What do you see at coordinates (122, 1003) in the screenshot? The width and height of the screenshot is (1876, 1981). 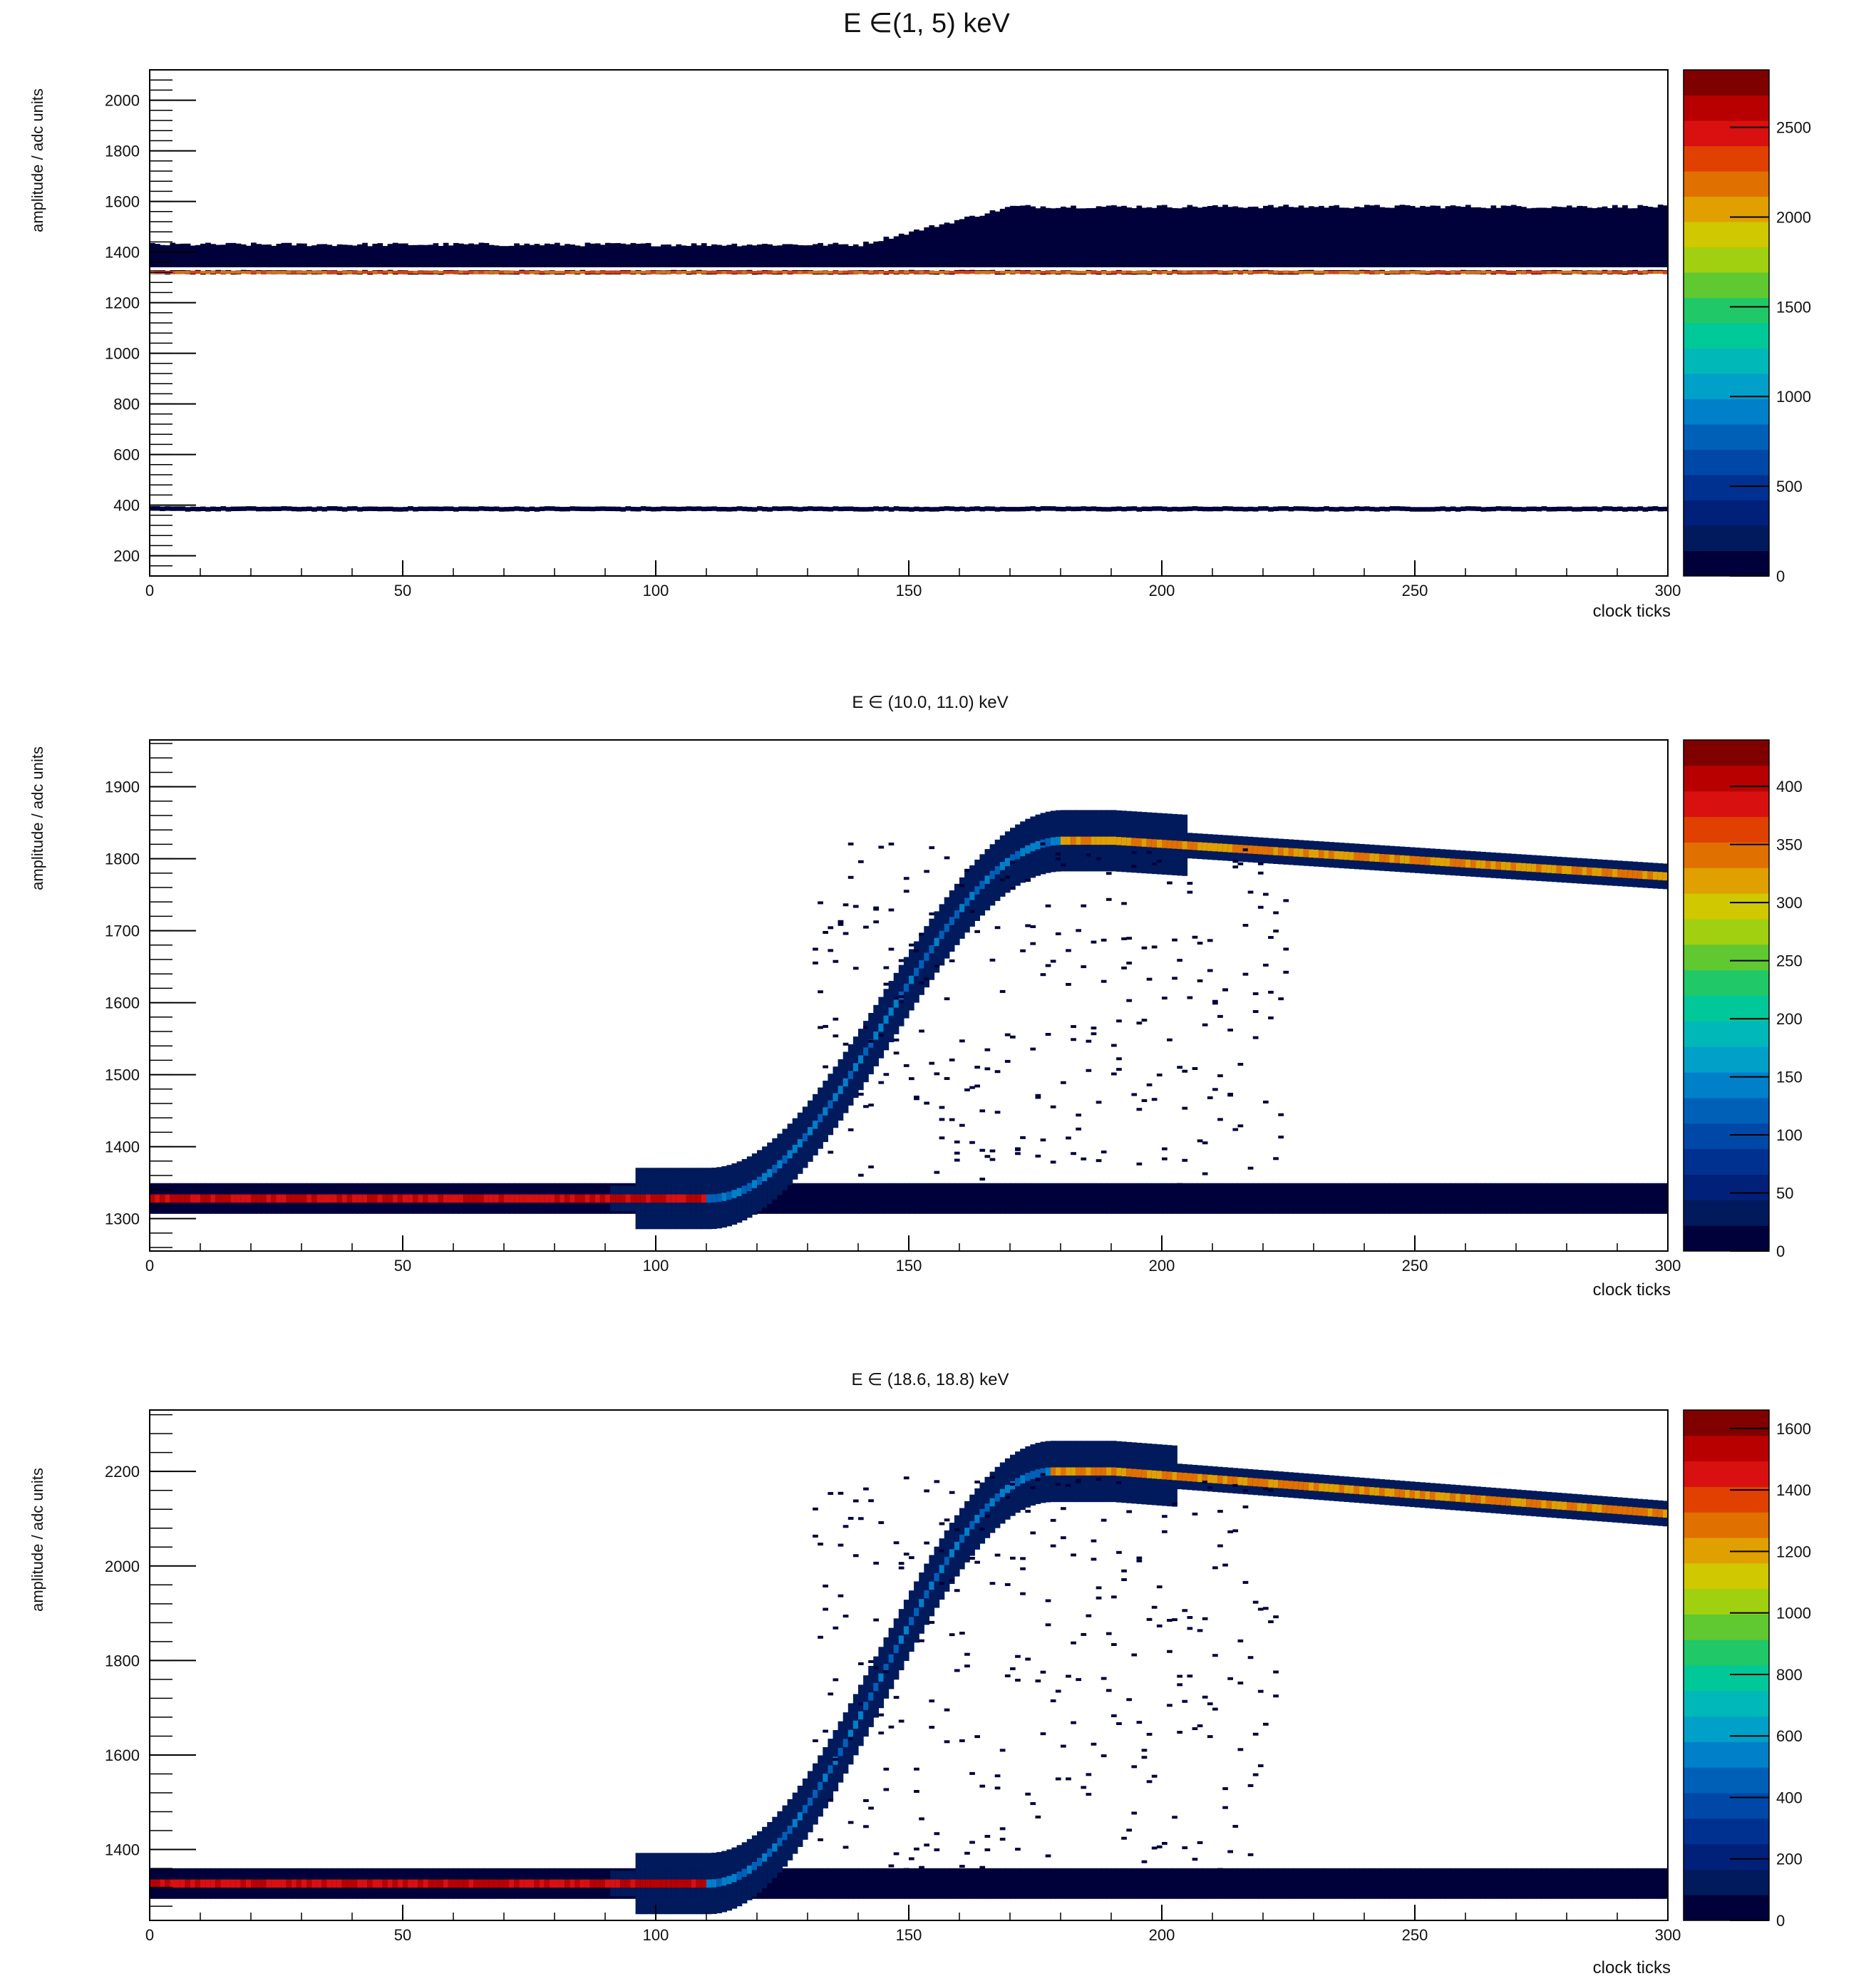 I see `y-tick-label: 1600` at bounding box center [122, 1003].